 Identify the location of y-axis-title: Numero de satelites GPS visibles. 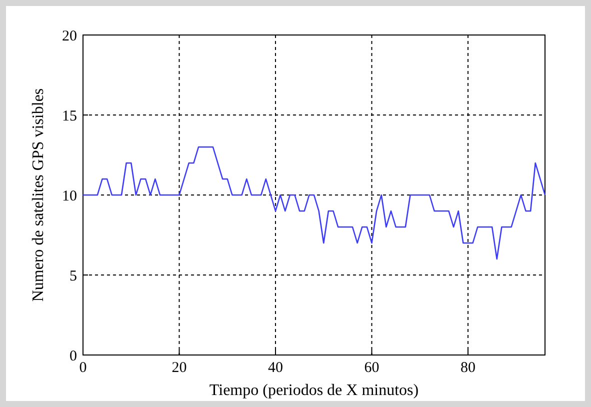
(38, 195).